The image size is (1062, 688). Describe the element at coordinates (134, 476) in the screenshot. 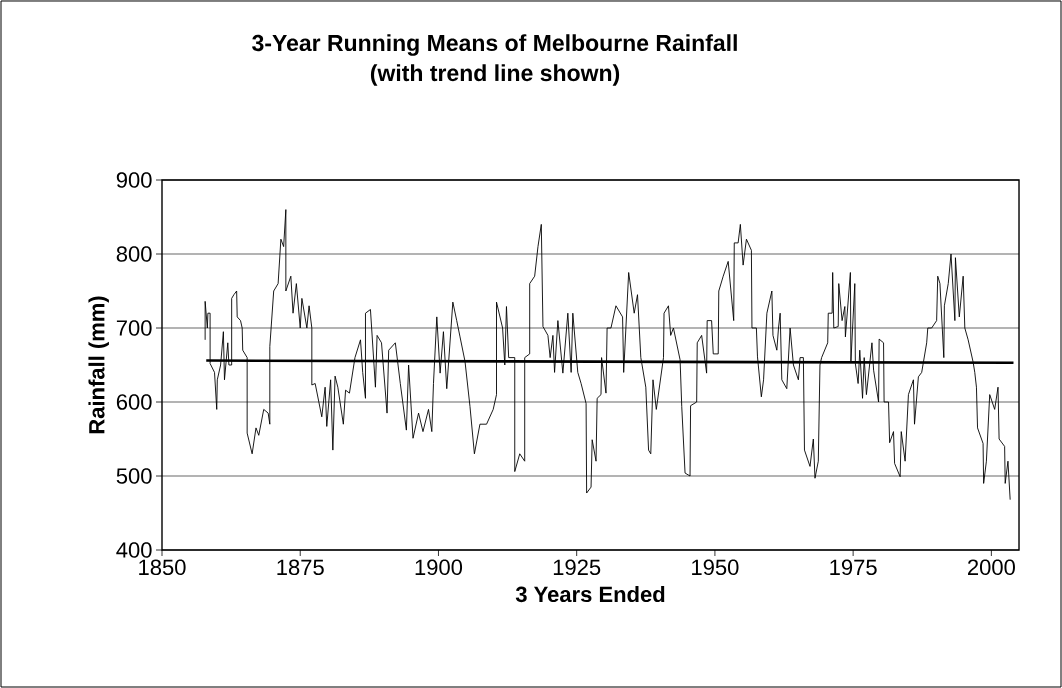

I see `y-tick-label: 500` at that location.